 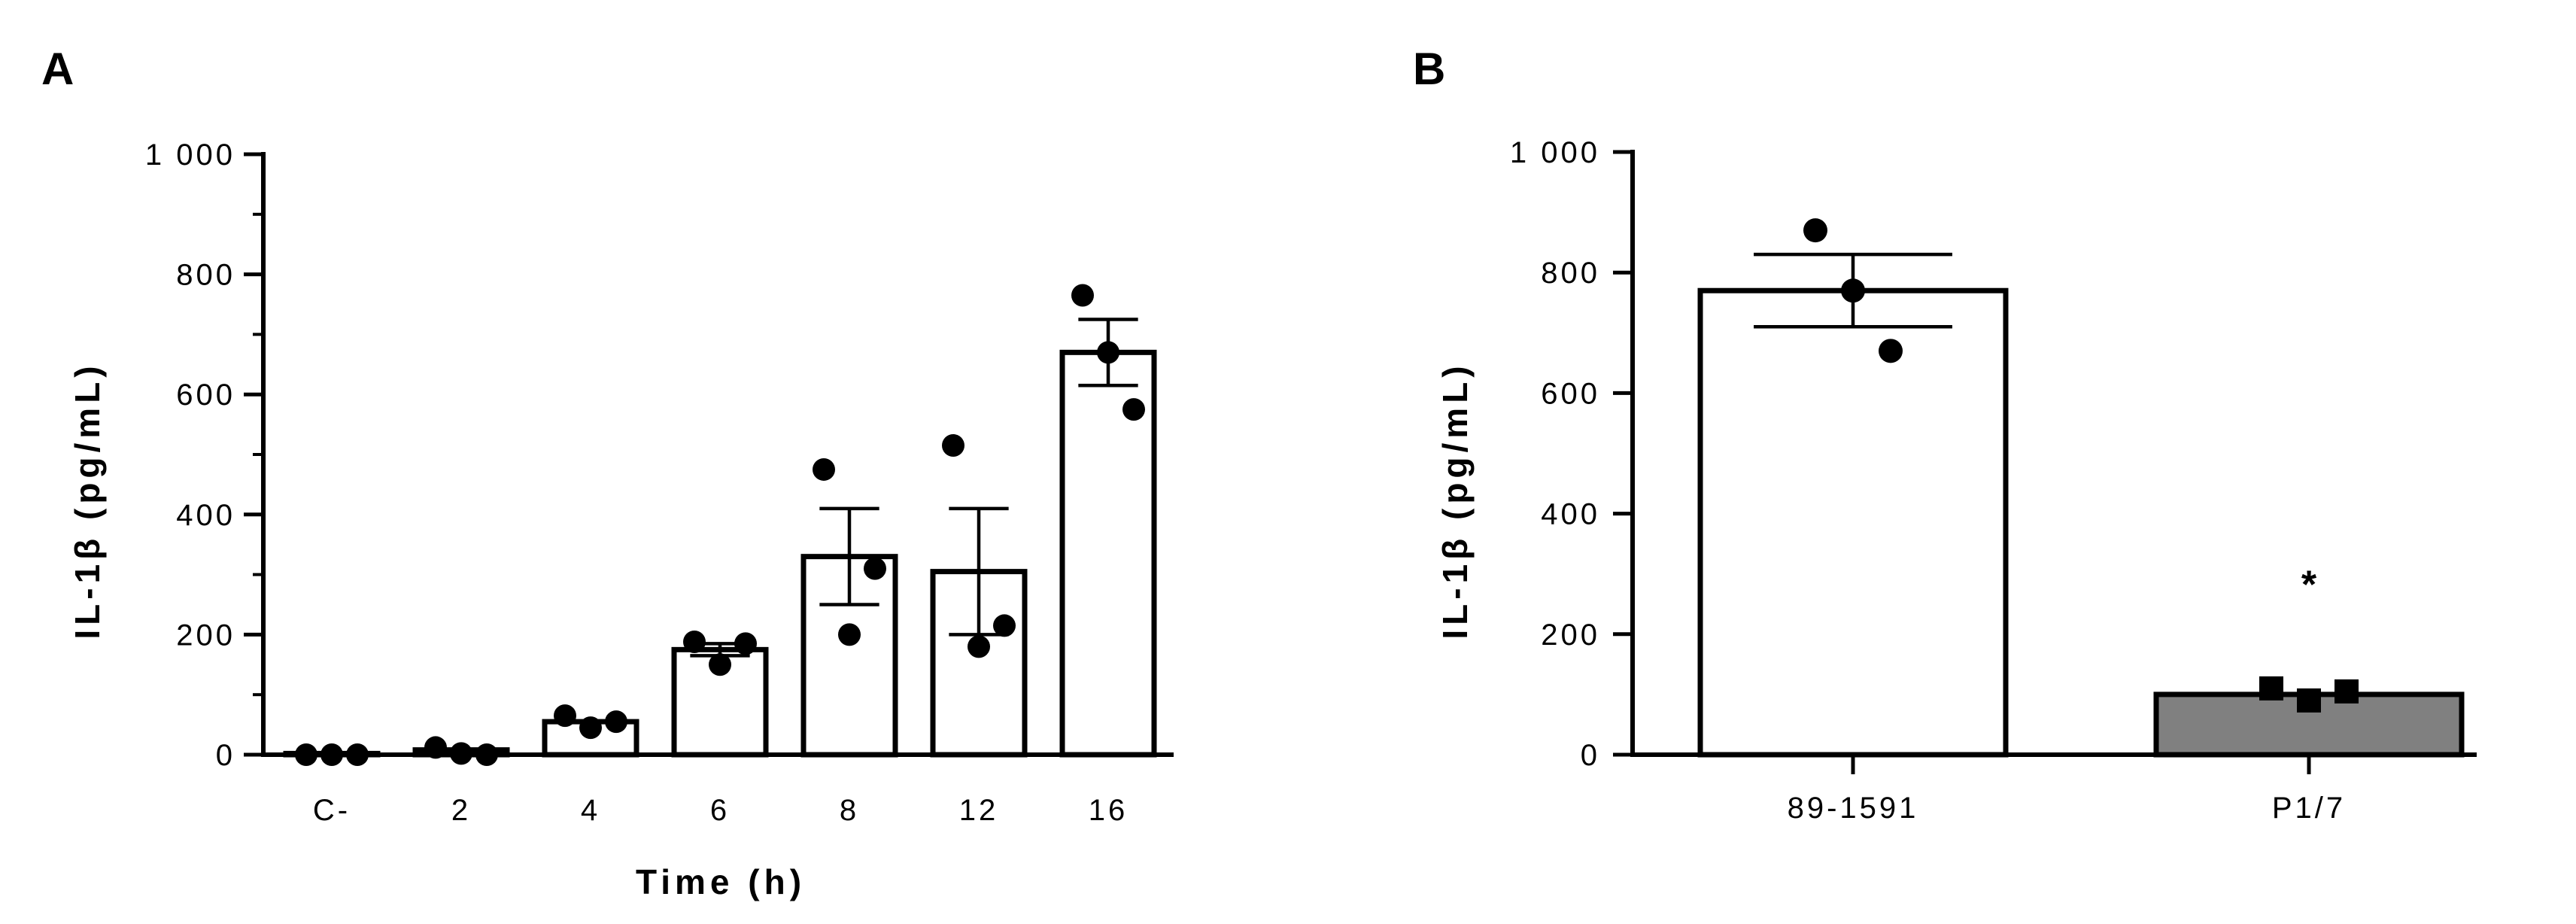 What do you see at coordinates (2309, 808) in the screenshot?
I see `x-tick-label-P1/7: P1/7` at bounding box center [2309, 808].